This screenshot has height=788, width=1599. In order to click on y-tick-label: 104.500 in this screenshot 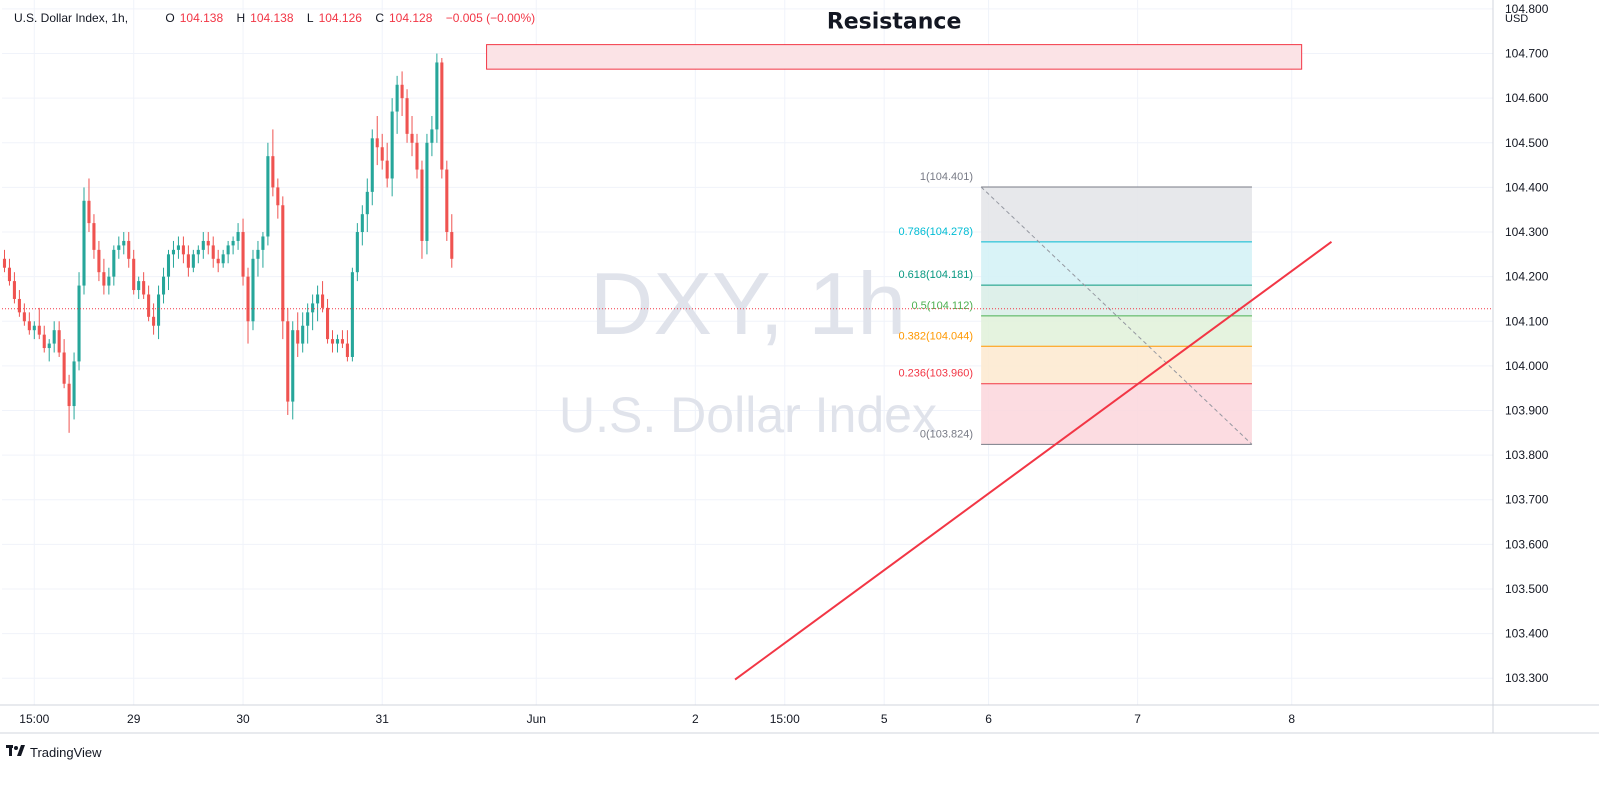, I will do `click(1527, 143)`.